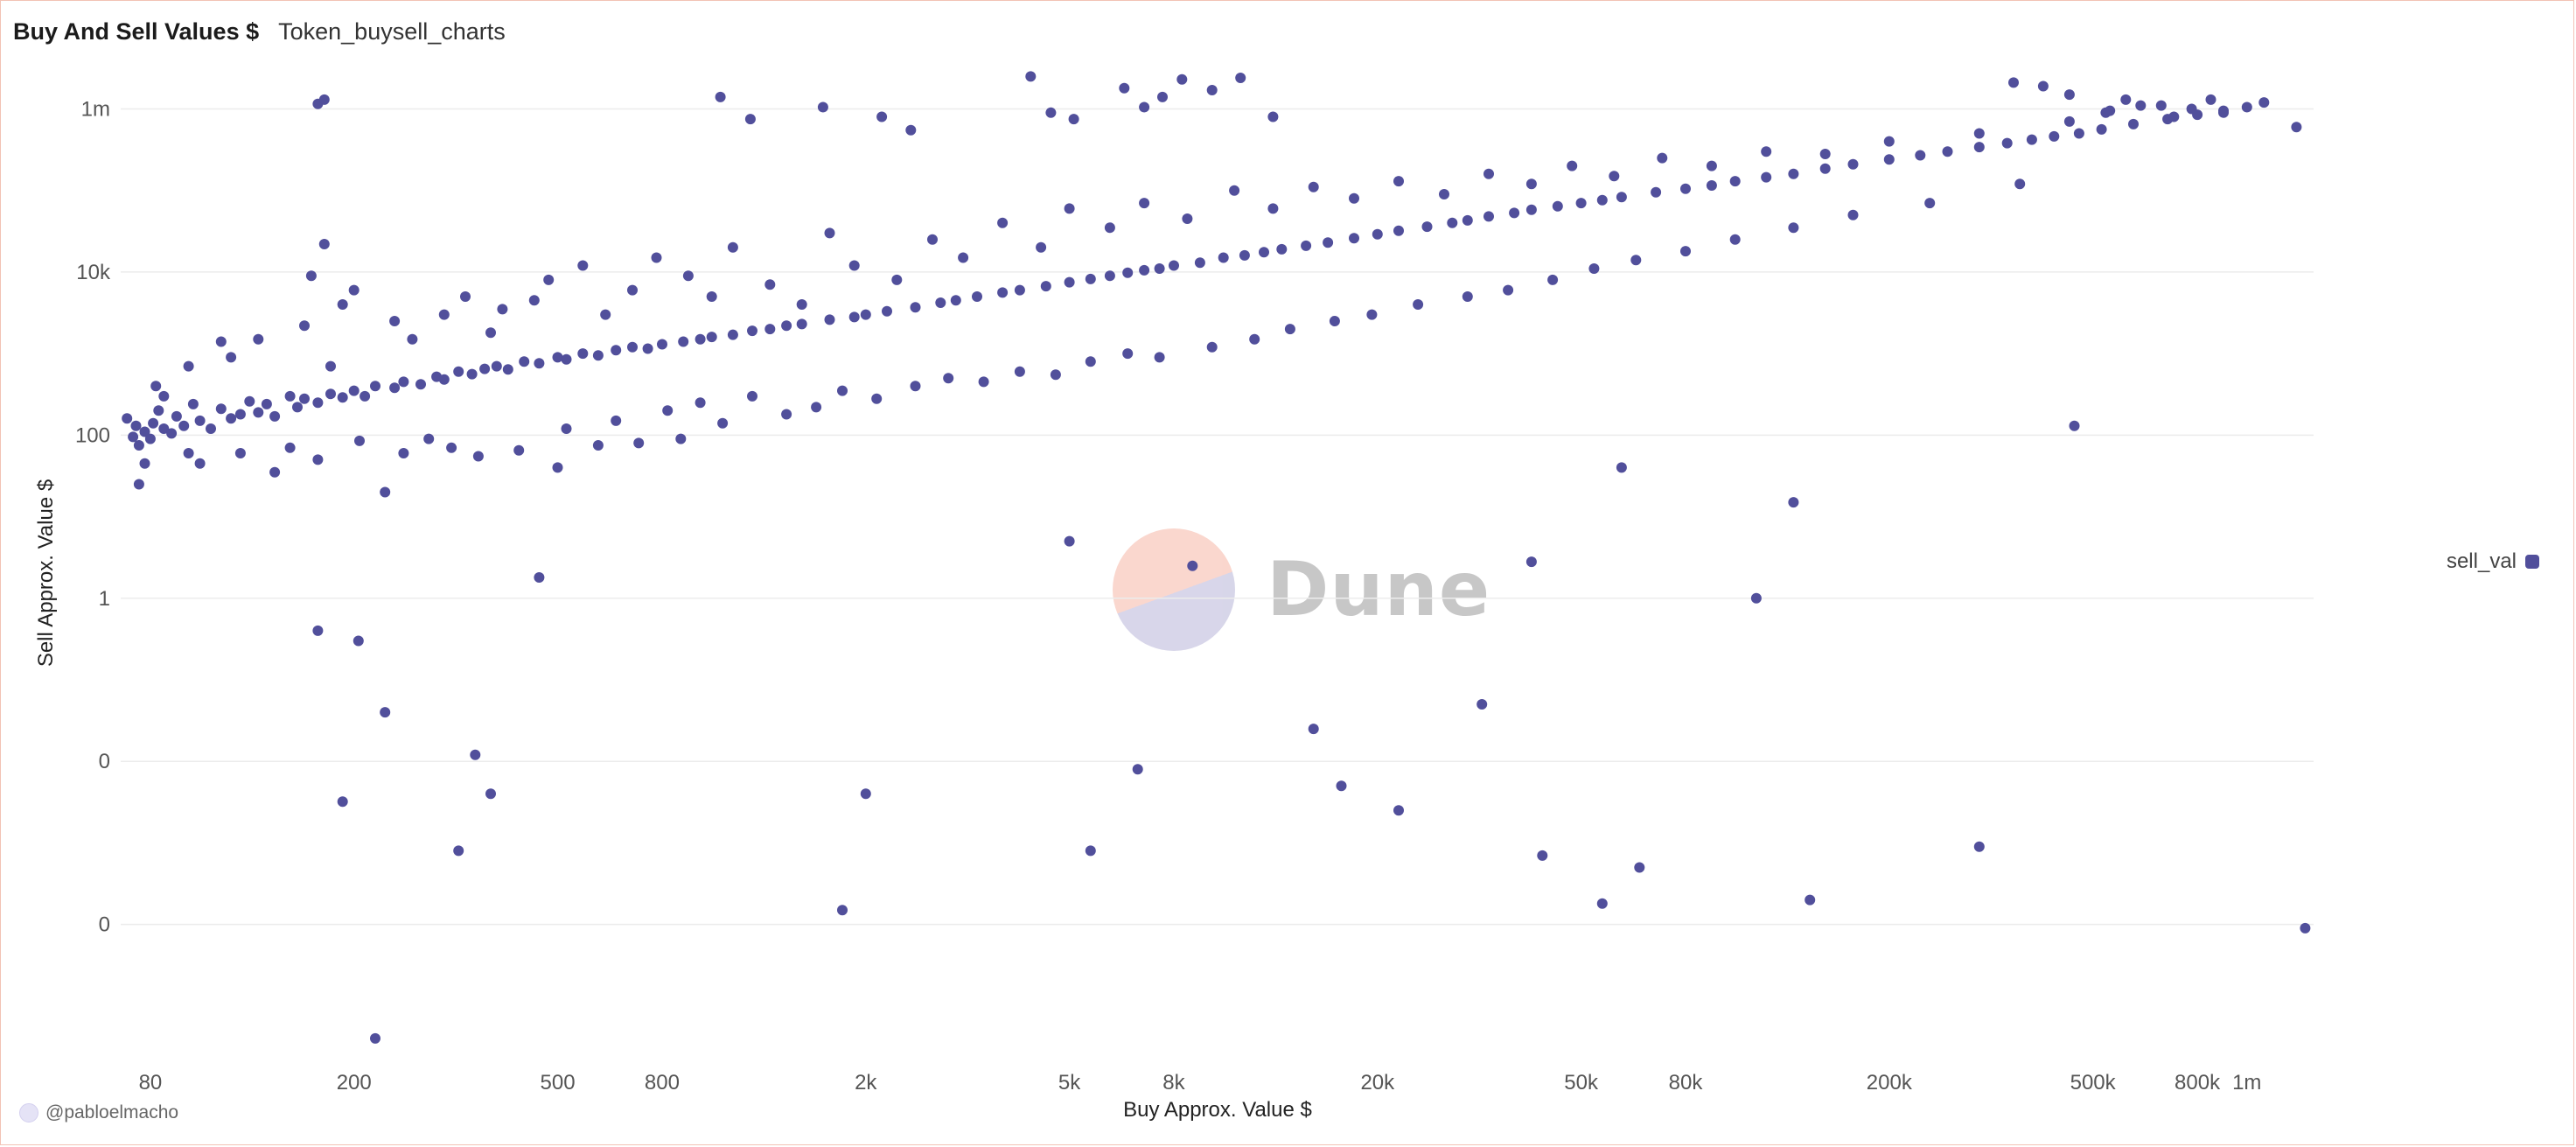 The width and height of the screenshot is (2576, 1147). Describe the element at coordinates (392, 31) in the screenshot. I see `query-name: Token_buysell_charts` at that location.